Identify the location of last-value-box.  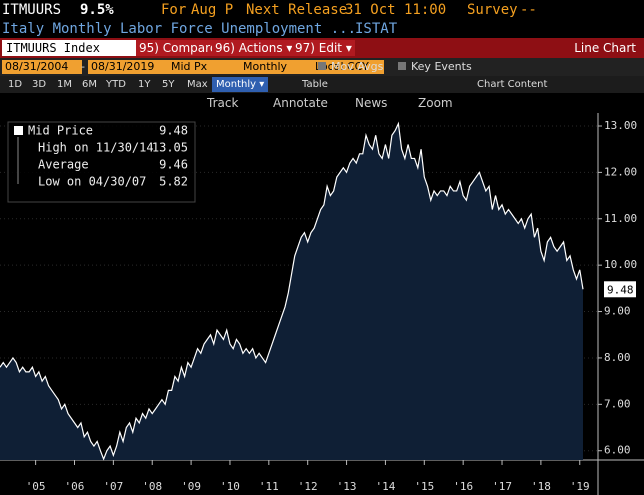
(620, 289).